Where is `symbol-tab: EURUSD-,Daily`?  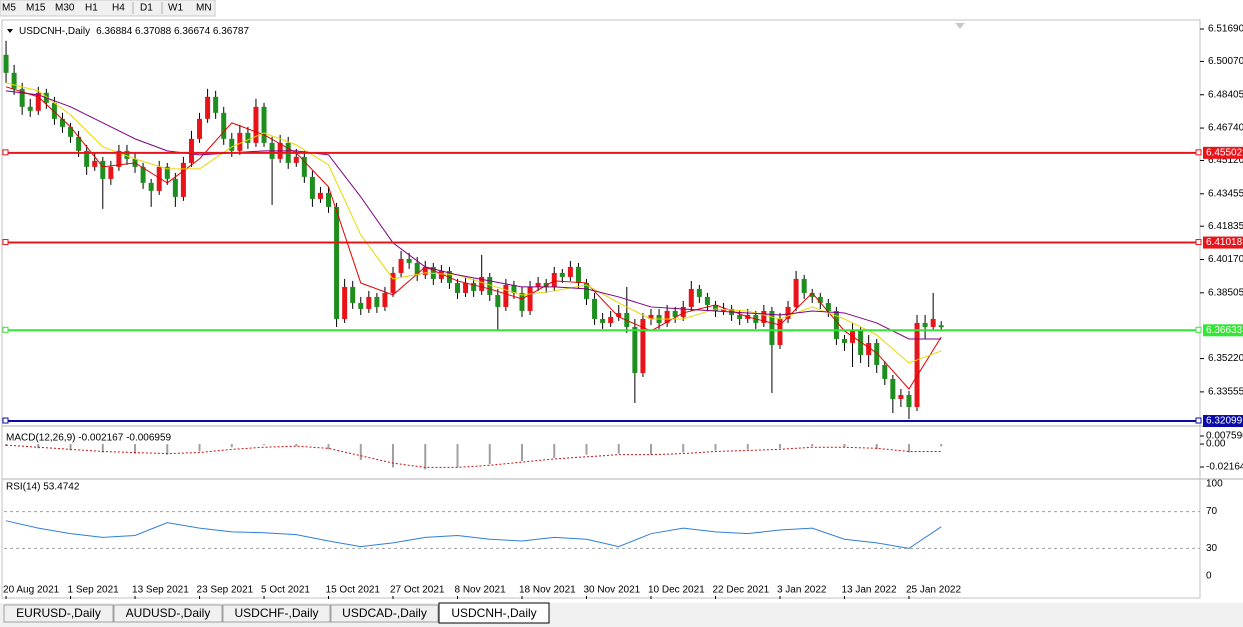 symbol-tab: EURUSD-,Daily is located at coordinates (58, 613).